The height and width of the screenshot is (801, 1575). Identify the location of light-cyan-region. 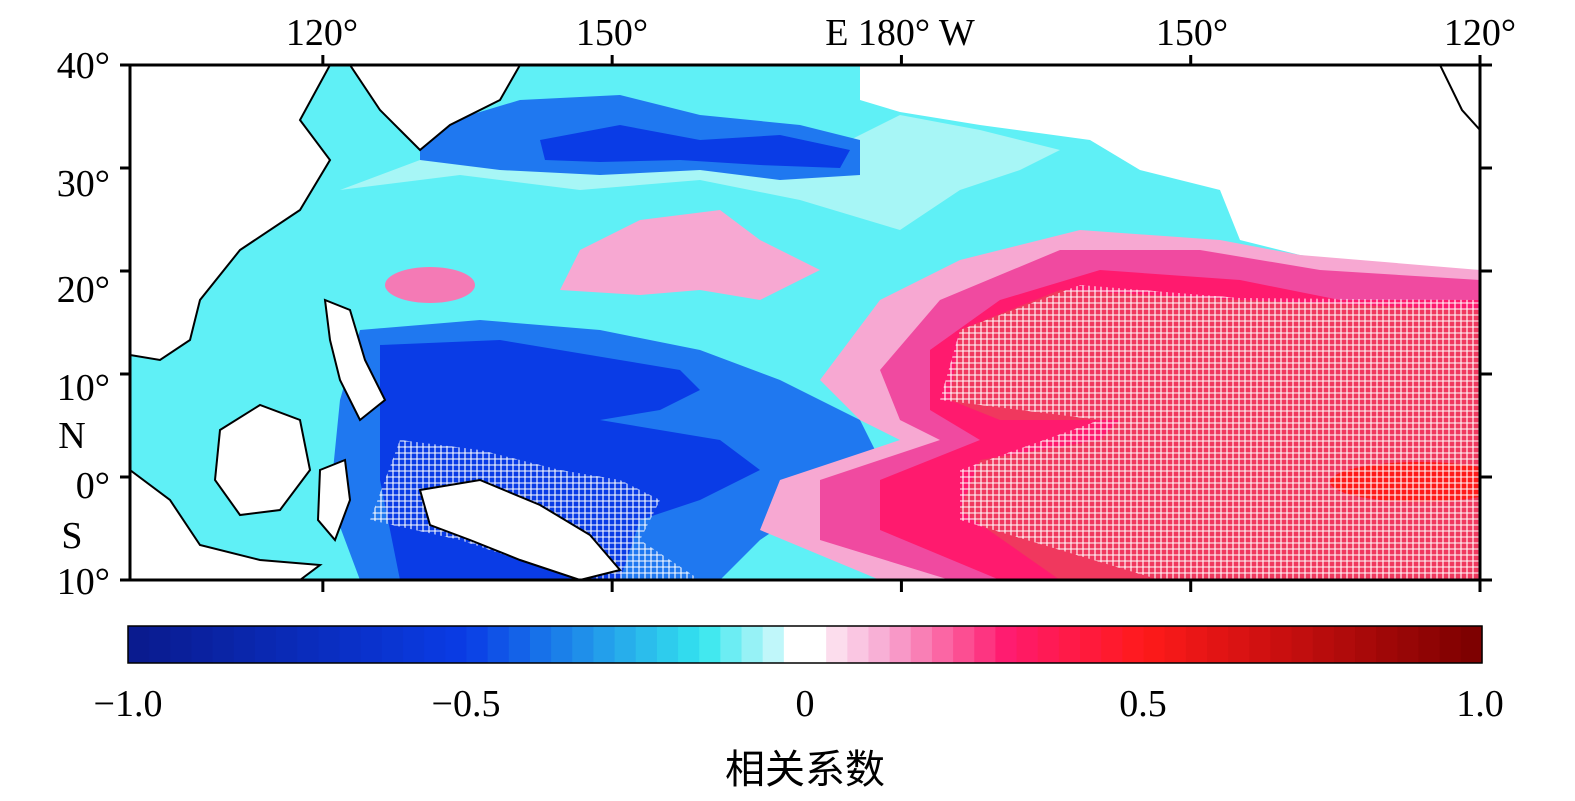
(700, 172).